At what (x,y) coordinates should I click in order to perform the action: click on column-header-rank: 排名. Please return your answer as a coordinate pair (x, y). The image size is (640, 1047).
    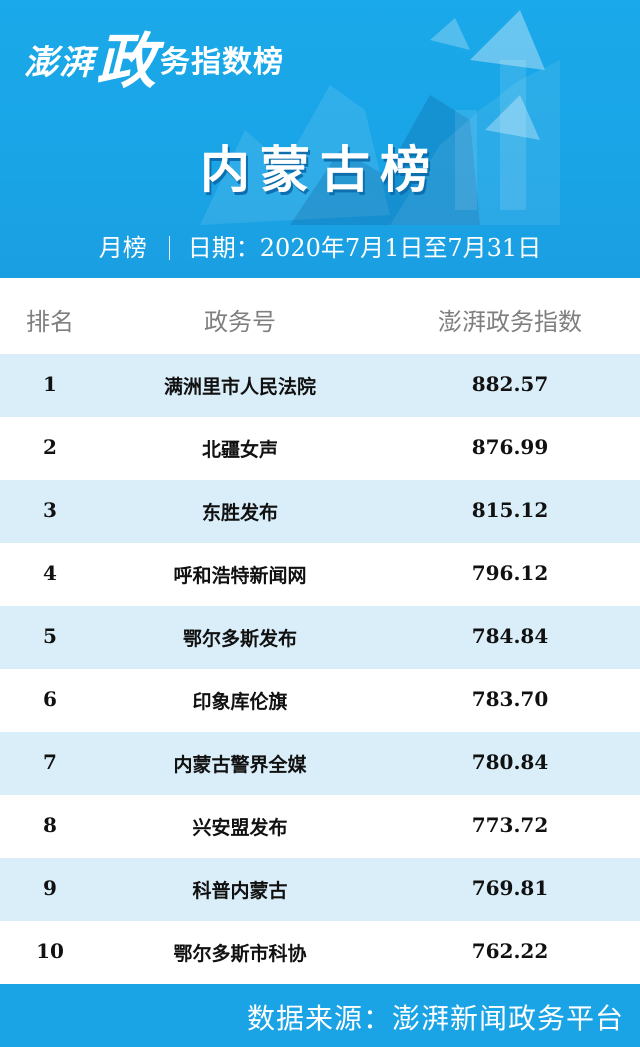
    Looking at the image, I should click on (50, 322).